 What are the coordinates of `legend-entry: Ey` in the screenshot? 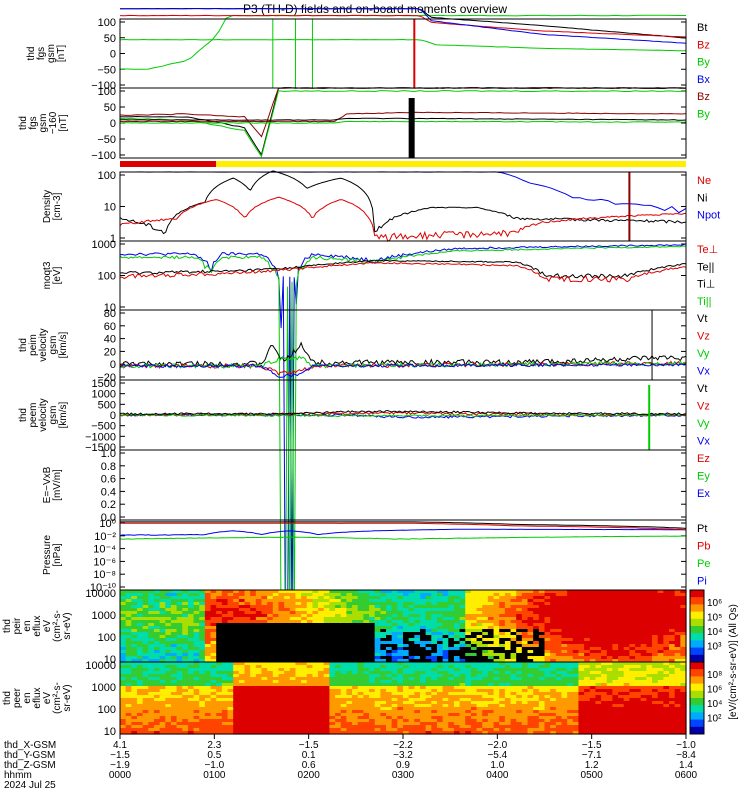 It's located at (703, 477).